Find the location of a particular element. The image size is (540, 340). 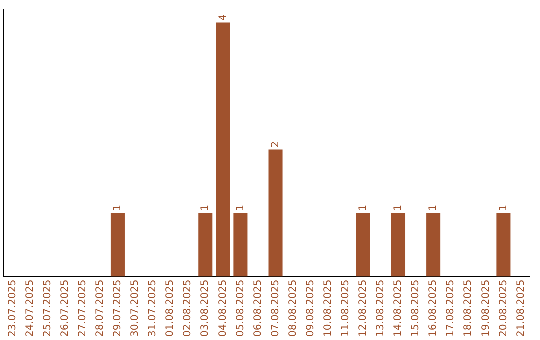

x-tick-label: 24.07.2025 is located at coordinates (30, 309).